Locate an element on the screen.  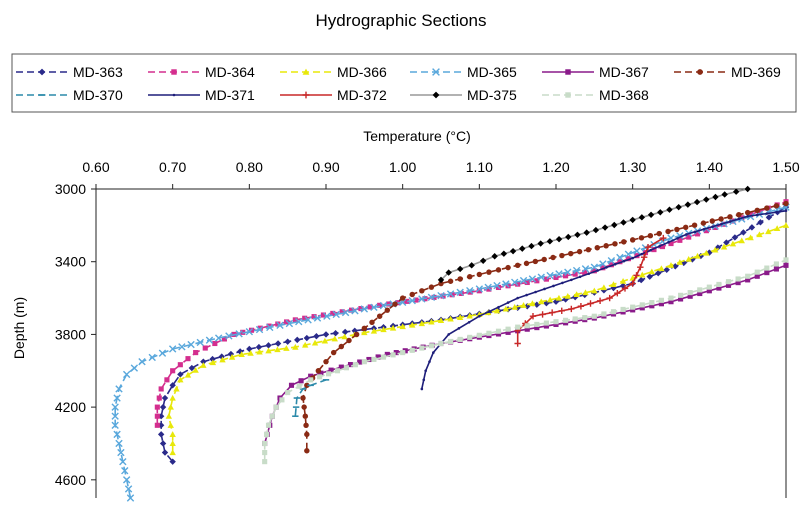
legend-item-md-365: MD-365 is located at coordinates (463, 72).